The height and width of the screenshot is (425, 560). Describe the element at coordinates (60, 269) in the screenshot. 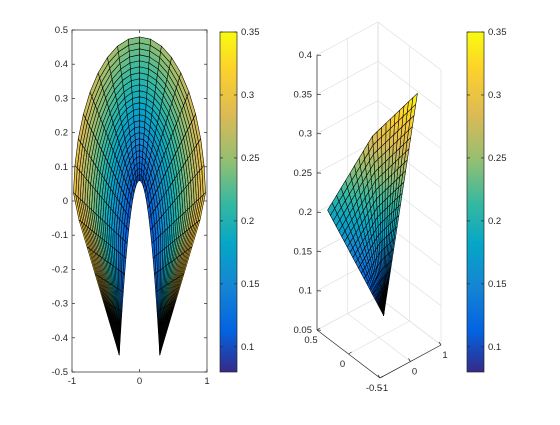

I see `y-tick-label: -0.2` at that location.